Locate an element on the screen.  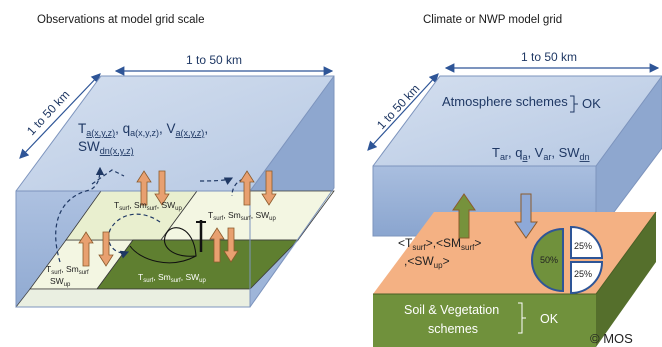
pie-label-1: 50% is located at coordinates (549, 260).